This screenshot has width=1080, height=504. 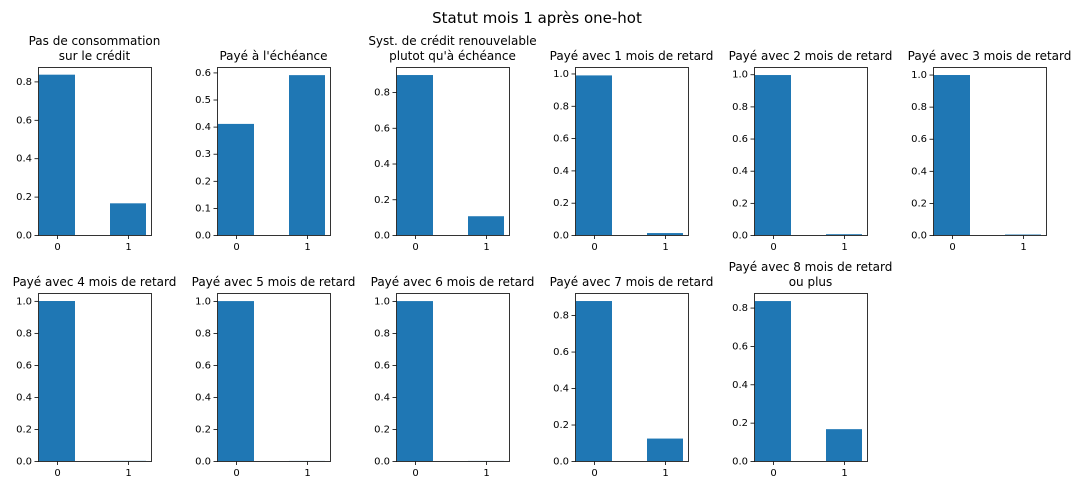 What do you see at coordinates (452, 56) in the screenshot?
I see `subplot-title: plutot qu'à échéance` at bounding box center [452, 56].